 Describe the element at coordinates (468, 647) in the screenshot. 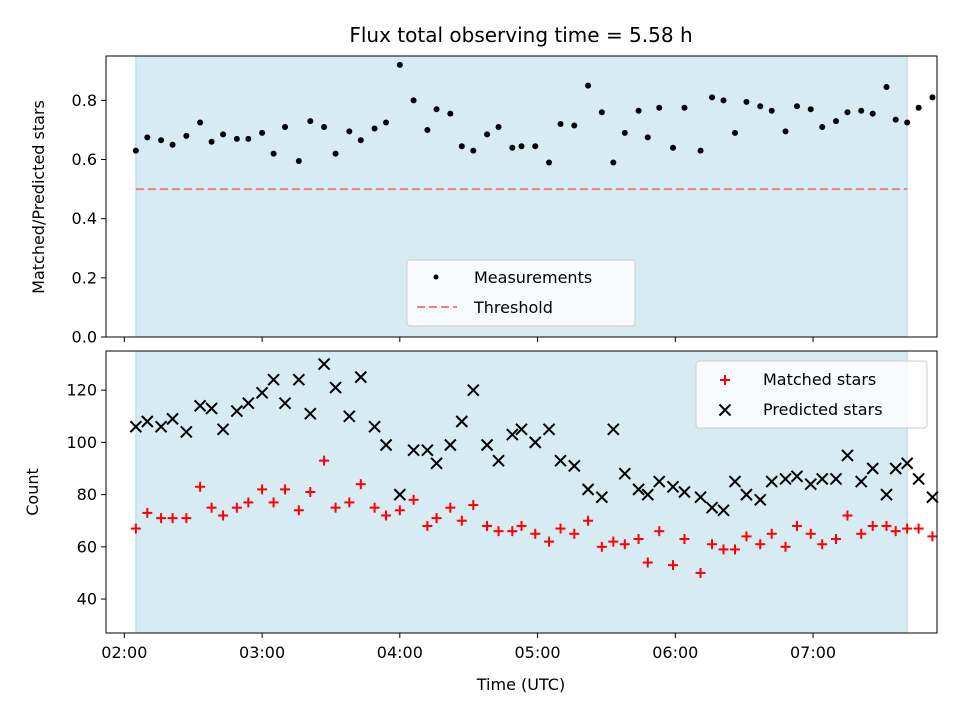

I see `bottom-x-ticks: 02:00 03:00 04:00 05:00 06:00 07:00` at that location.